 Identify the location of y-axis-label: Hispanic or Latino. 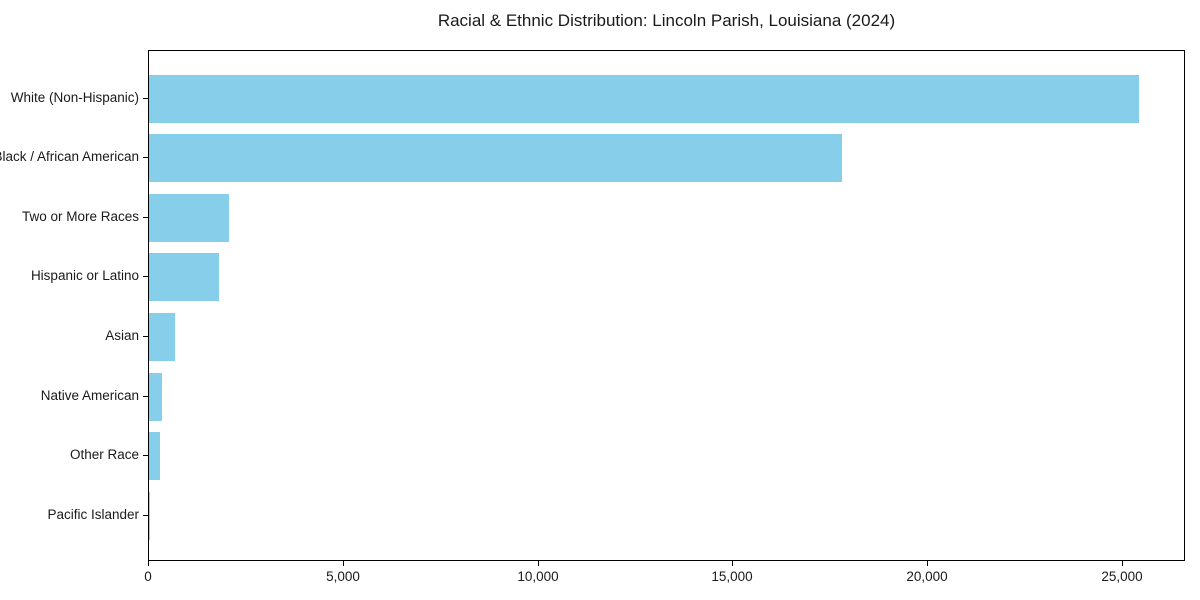
(84, 275).